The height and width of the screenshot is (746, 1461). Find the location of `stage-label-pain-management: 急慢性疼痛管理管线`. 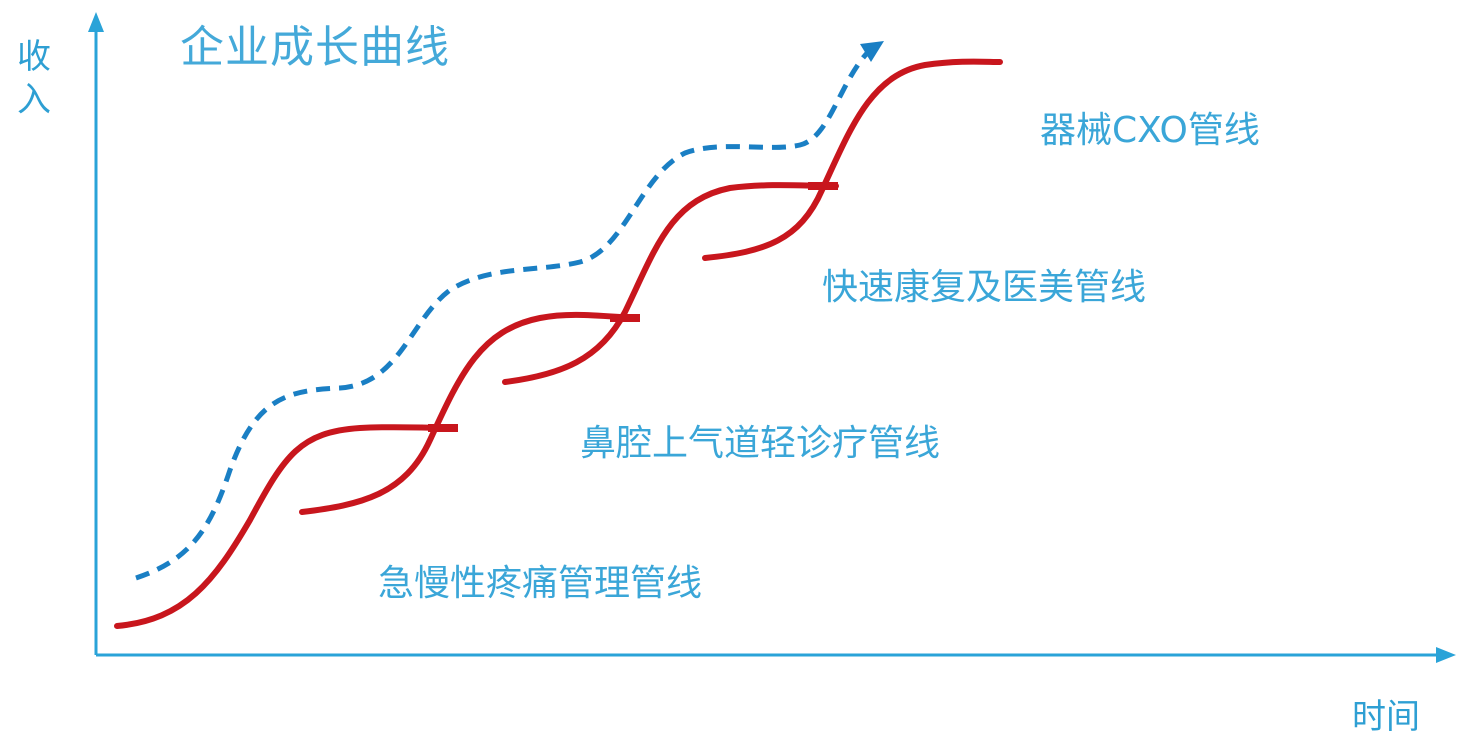

stage-label-pain-management: 急慢性疼痛管理管线 is located at coordinates (540, 583).